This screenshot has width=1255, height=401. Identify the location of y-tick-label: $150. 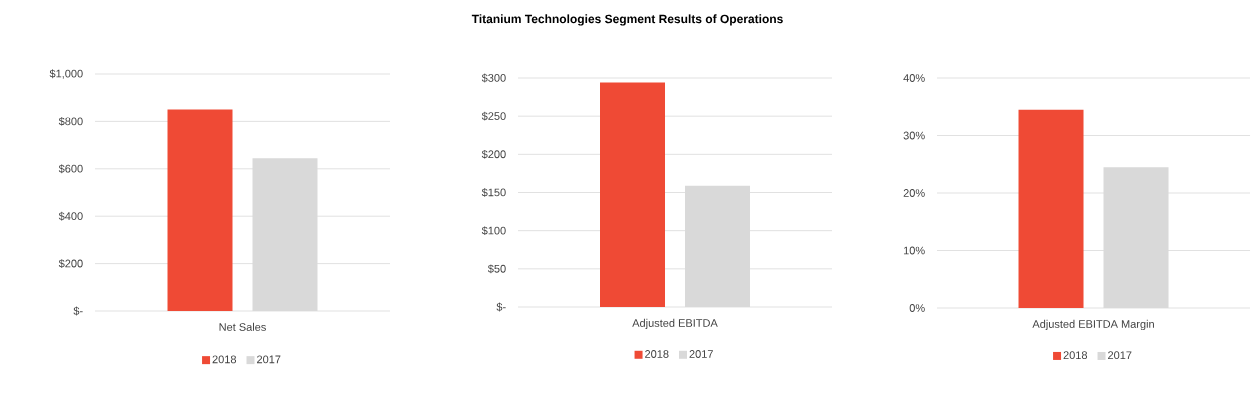
(493, 192).